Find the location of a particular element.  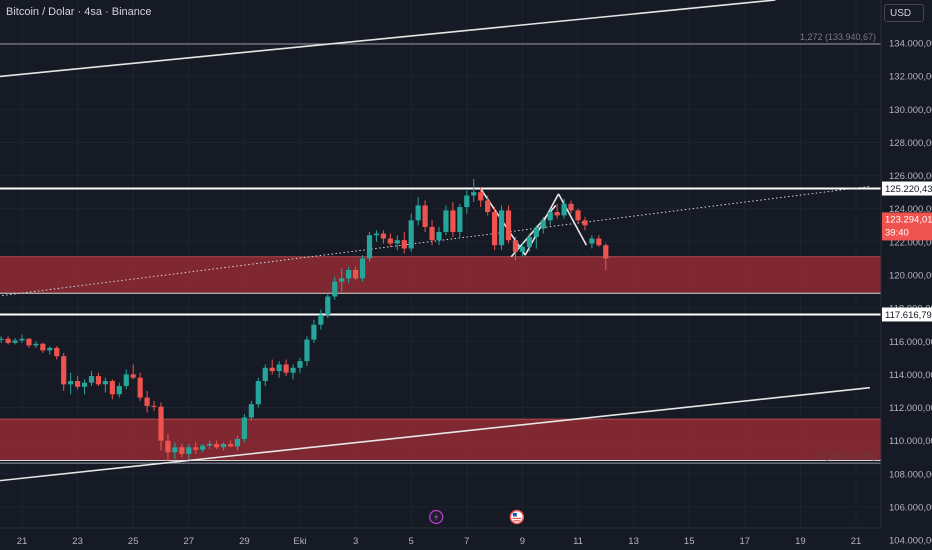

y-tick-label: 132.000,00 is located at coordinates (910, 77).